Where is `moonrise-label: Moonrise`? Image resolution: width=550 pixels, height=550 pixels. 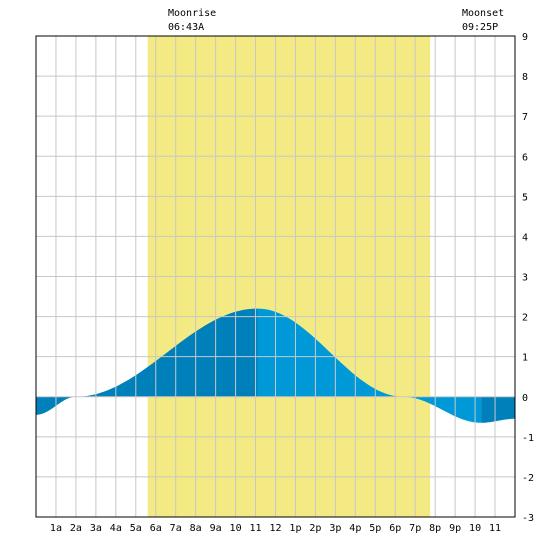 moonrise-label: Moonrise is located at coordinates (192, 13).